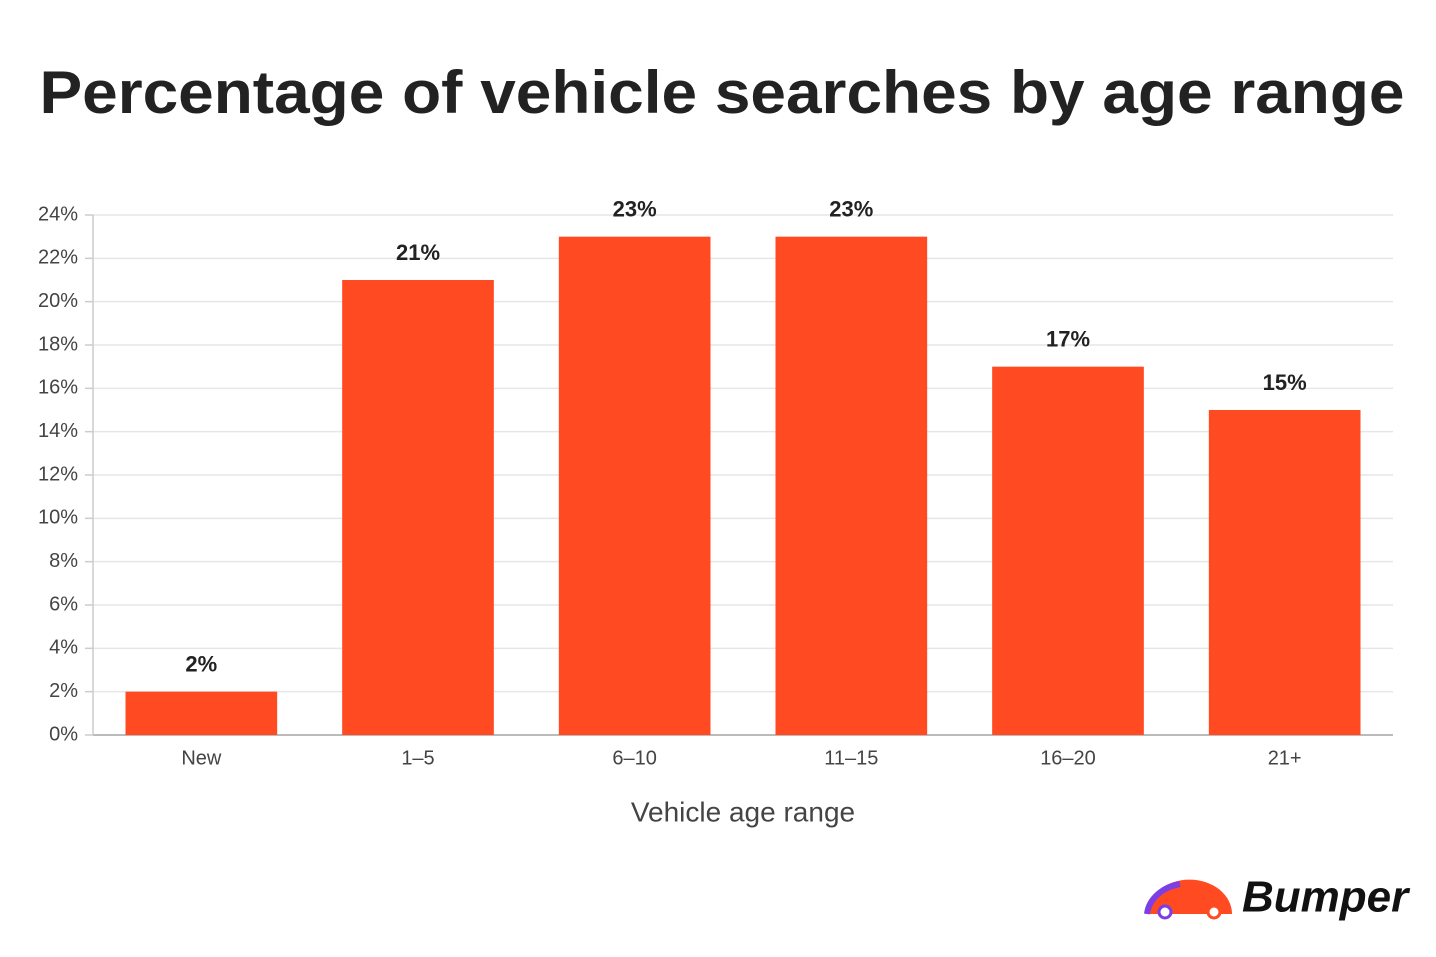 The width and height of the screenshot is (1436, 957). I want to click on brand-name: Bumper, so click(1326, 897).